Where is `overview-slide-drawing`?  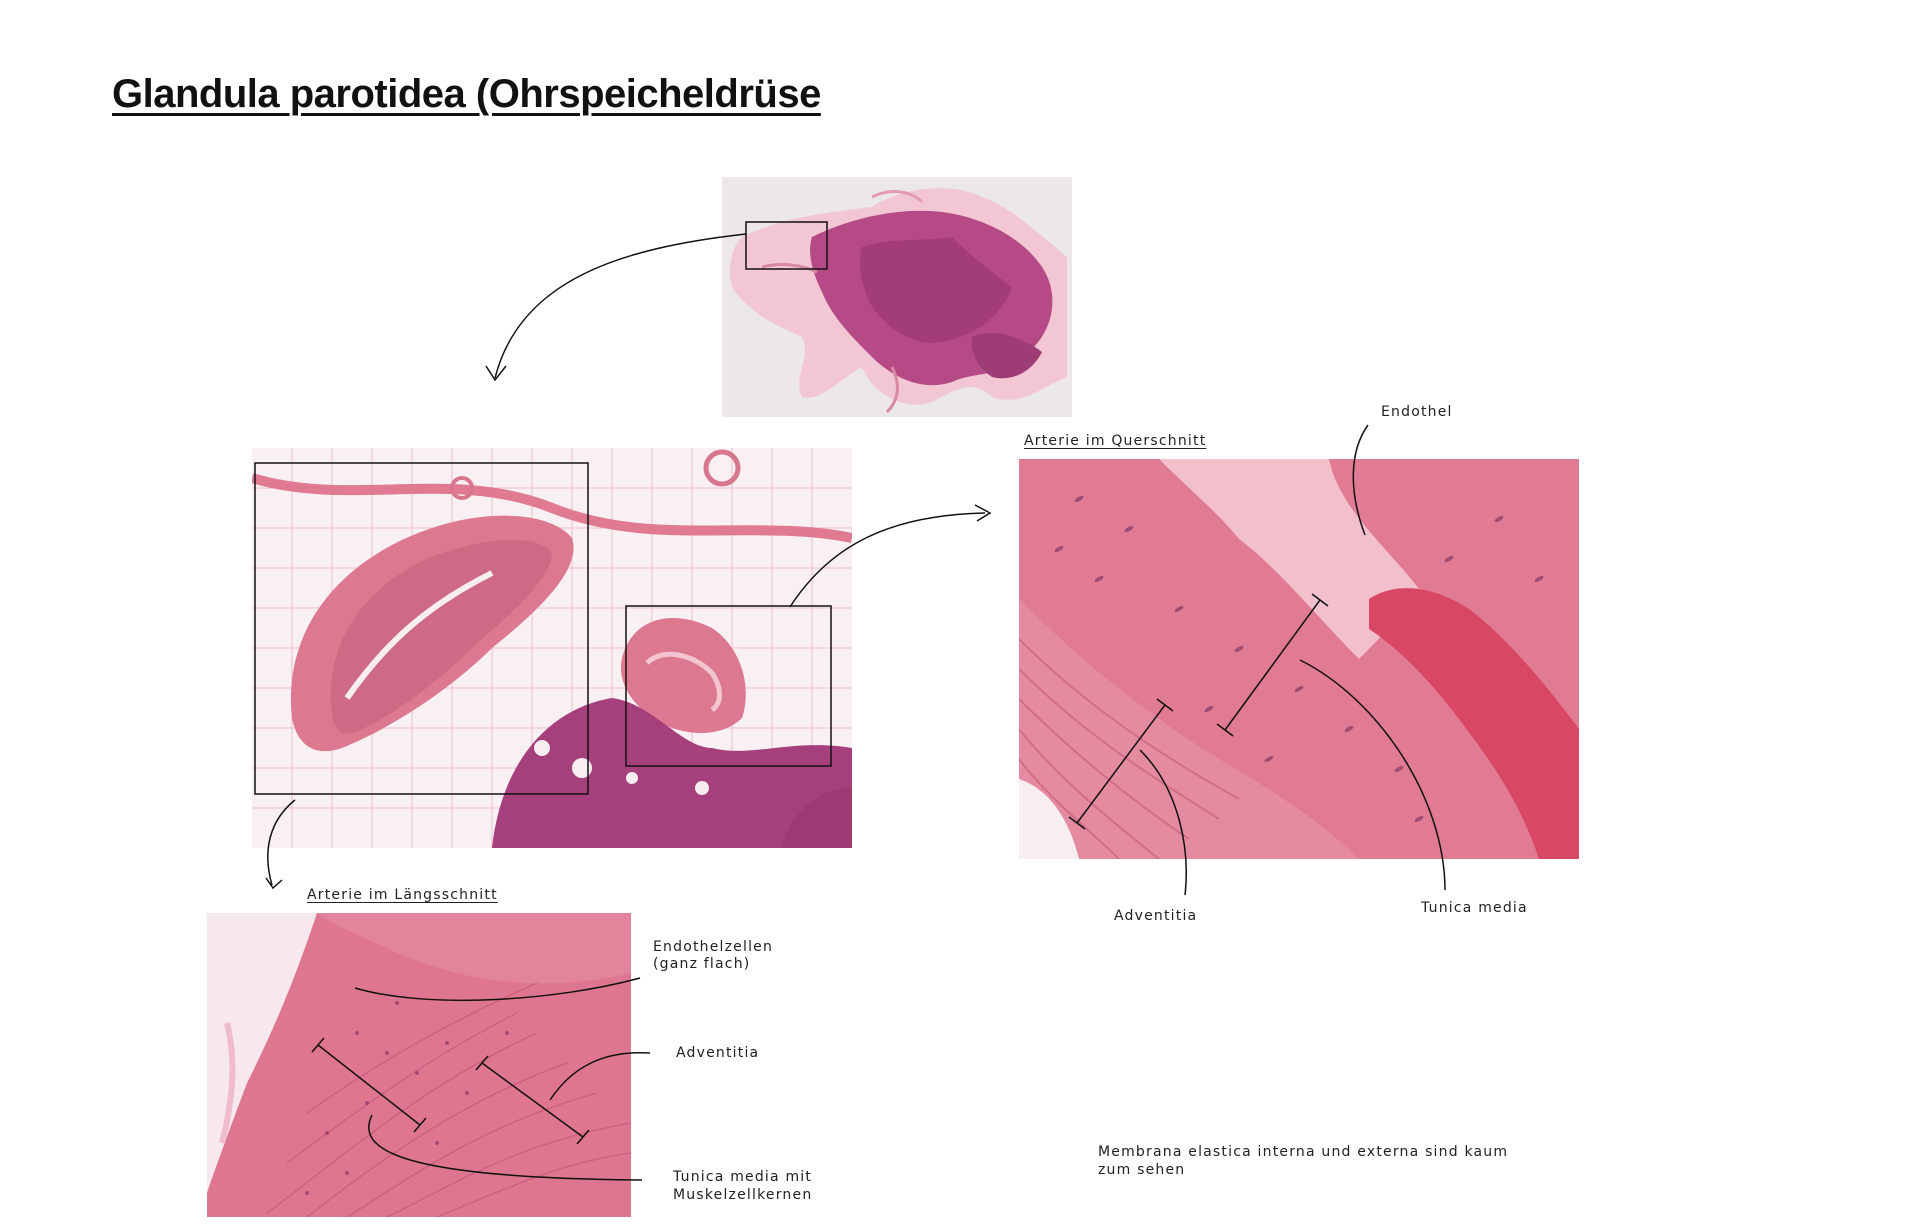 overview-slide-drawing is located at coordinates (897, 297).